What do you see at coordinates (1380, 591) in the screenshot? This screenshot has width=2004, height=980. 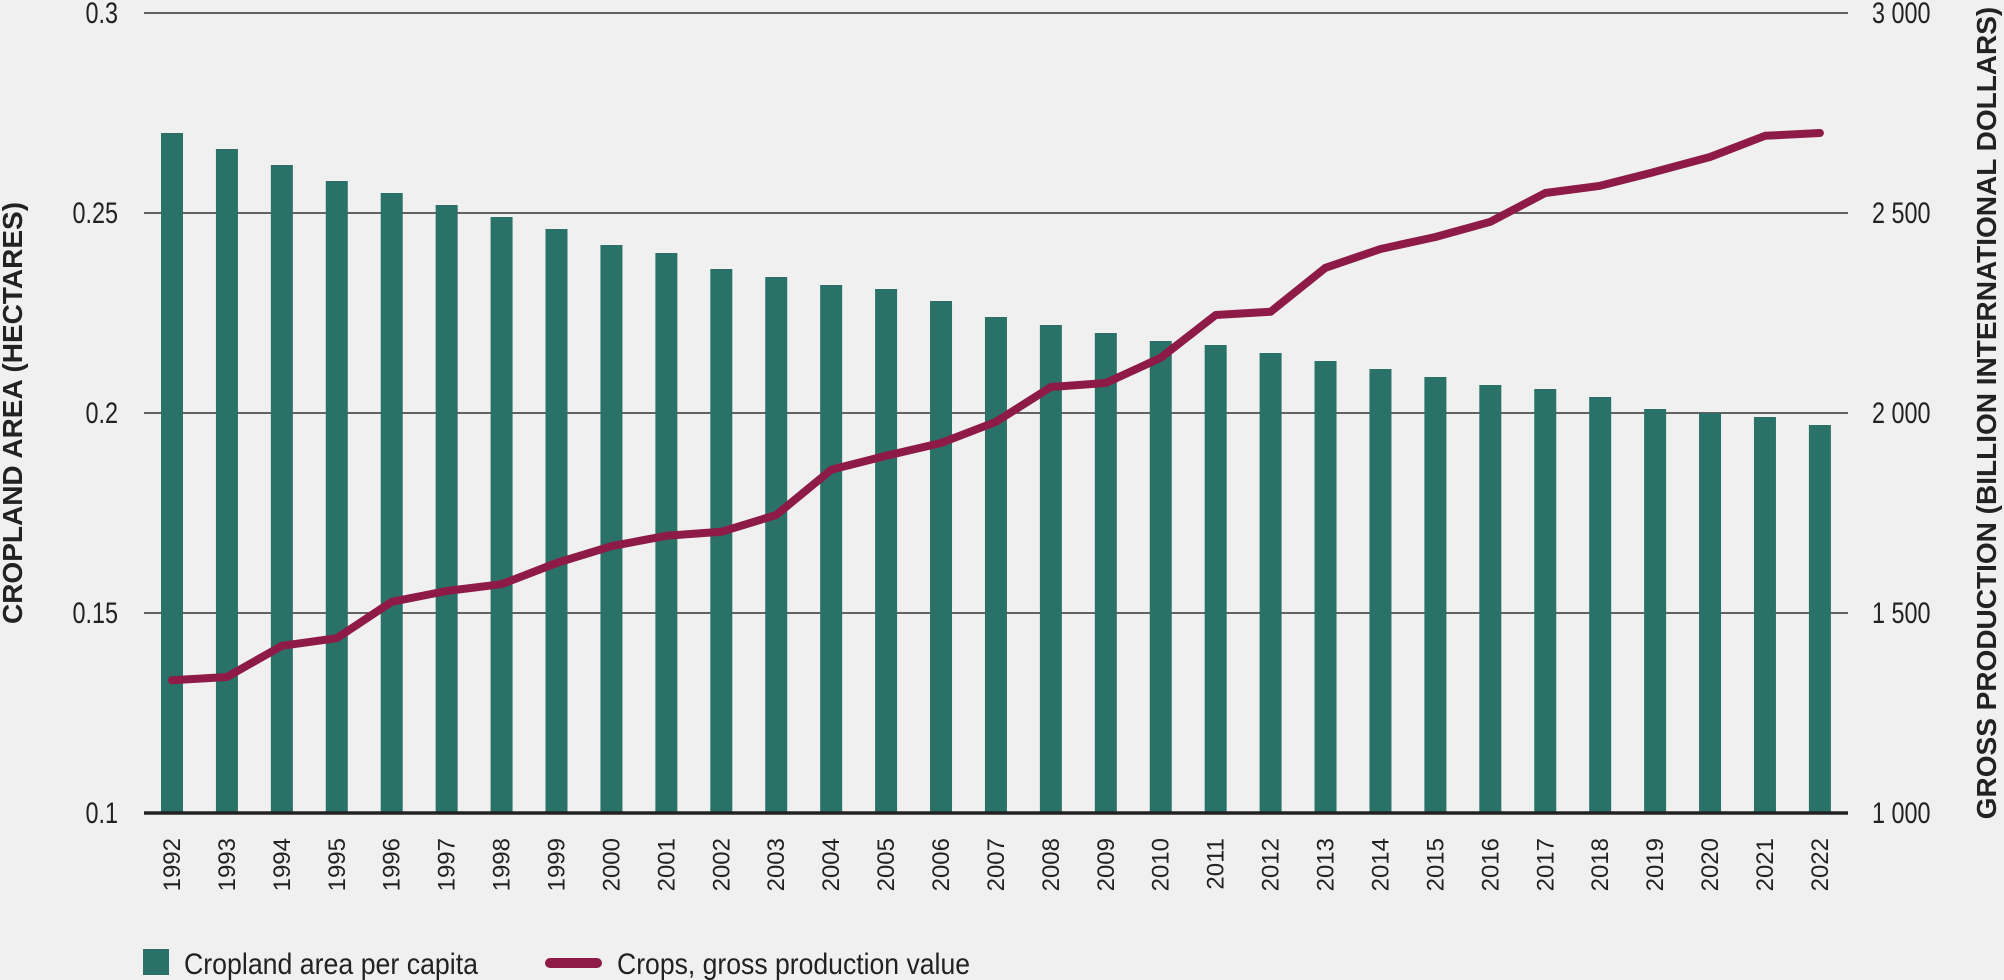 I see `bar-2014` at bounding box center [1380, 591].